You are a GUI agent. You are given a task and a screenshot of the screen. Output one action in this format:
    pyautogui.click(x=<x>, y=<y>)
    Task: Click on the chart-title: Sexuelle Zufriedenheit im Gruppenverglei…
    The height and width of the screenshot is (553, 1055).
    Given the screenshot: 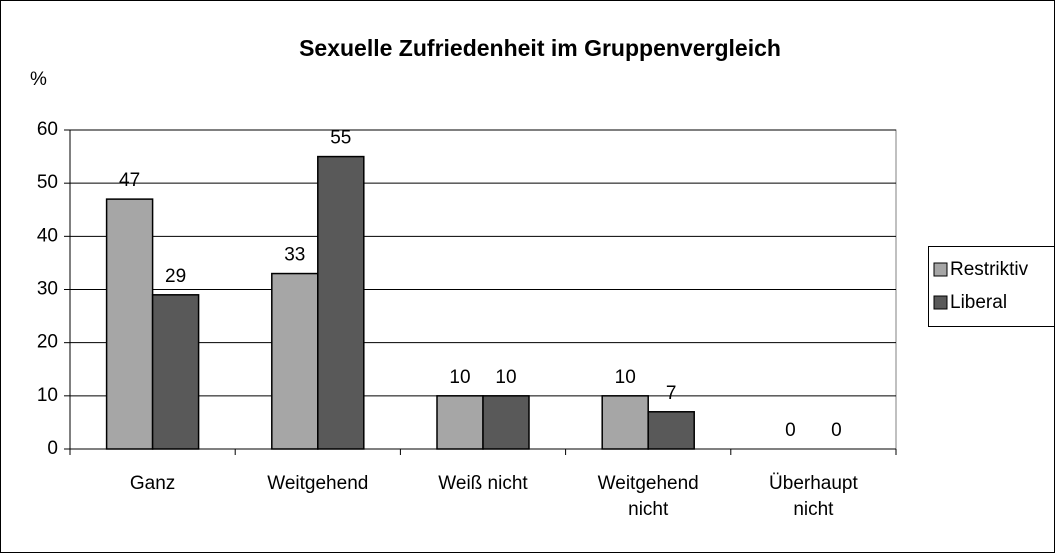 What is the action you would take?
    pyautogui.click(x=540, y=48)
    